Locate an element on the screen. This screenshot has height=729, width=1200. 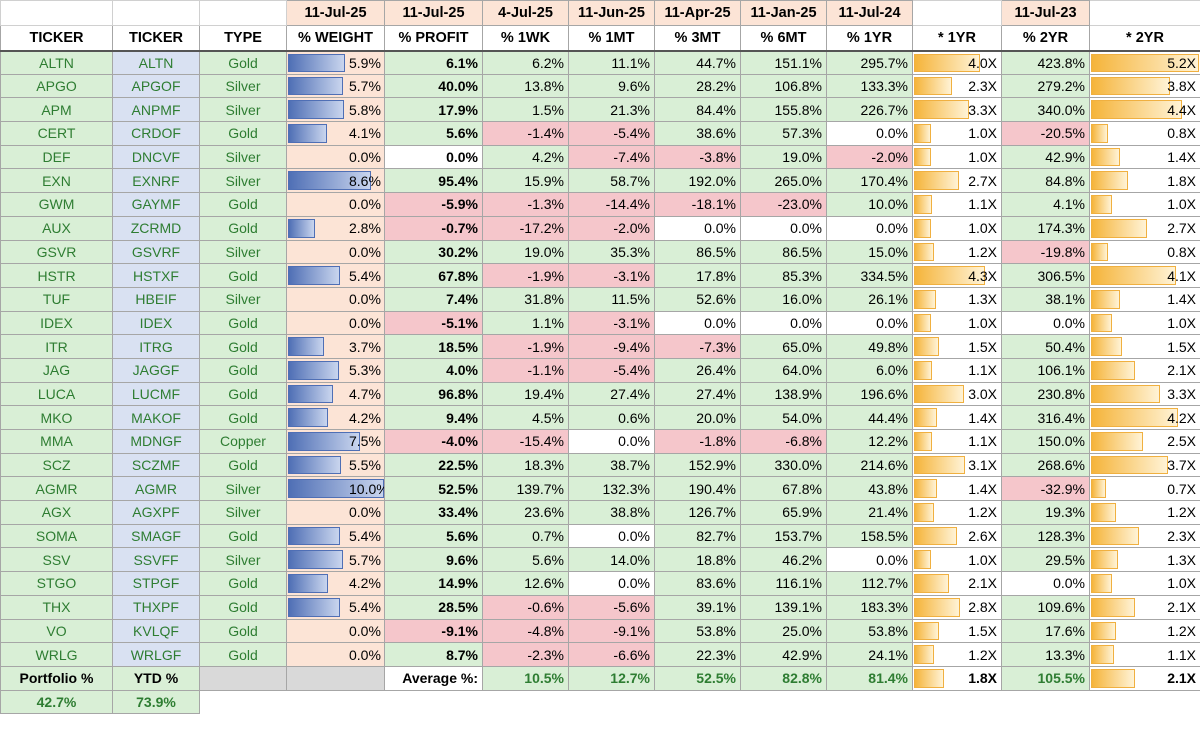
average-1yr-multiple-cell: 1.8X is located at coordinates (957, 678).